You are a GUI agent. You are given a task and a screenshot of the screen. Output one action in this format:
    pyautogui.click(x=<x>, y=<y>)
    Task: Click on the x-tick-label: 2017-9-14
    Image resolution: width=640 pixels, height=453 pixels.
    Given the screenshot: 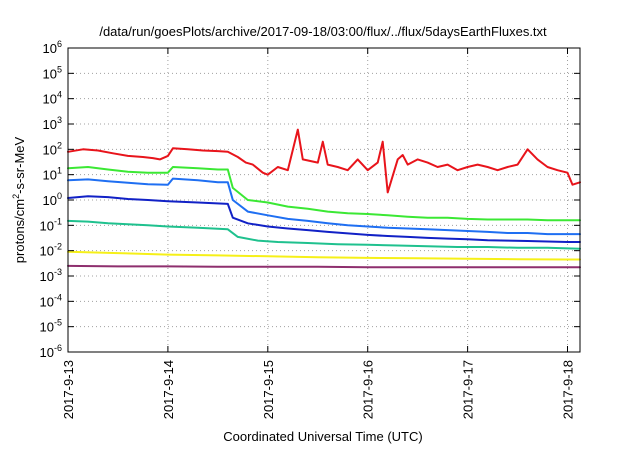 What is the action you would take?
    pyautogui.click(x=168, y=389)
    